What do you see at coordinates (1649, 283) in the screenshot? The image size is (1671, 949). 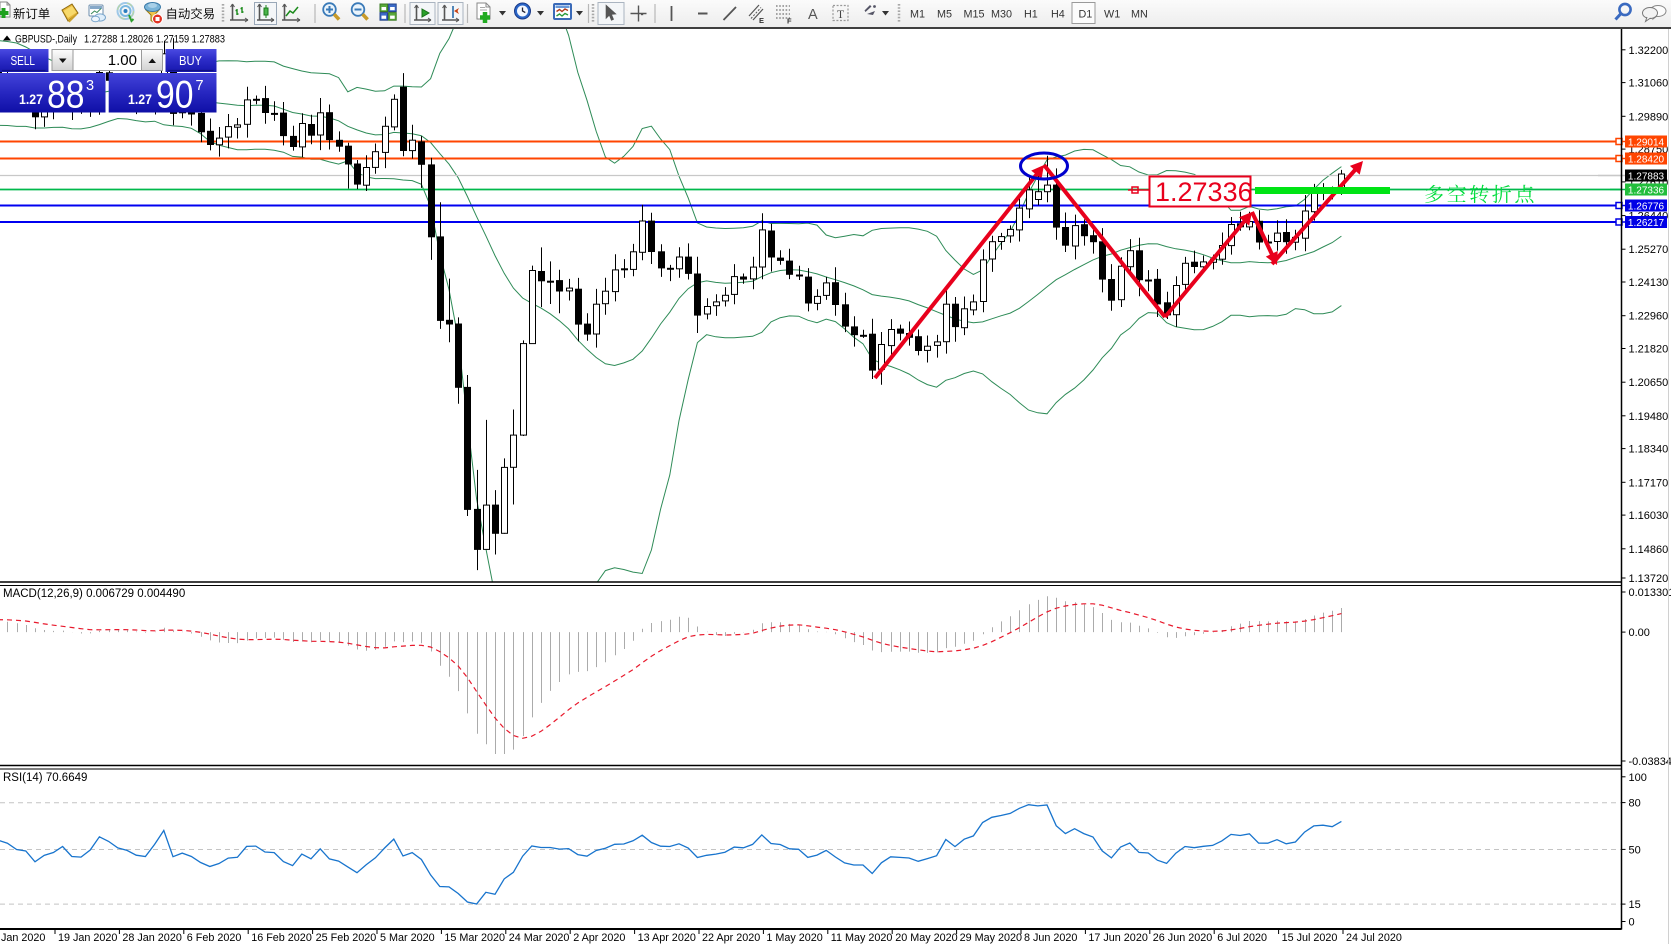 I see `svg-text: 1.24130` at bounding box center [1649, 283].